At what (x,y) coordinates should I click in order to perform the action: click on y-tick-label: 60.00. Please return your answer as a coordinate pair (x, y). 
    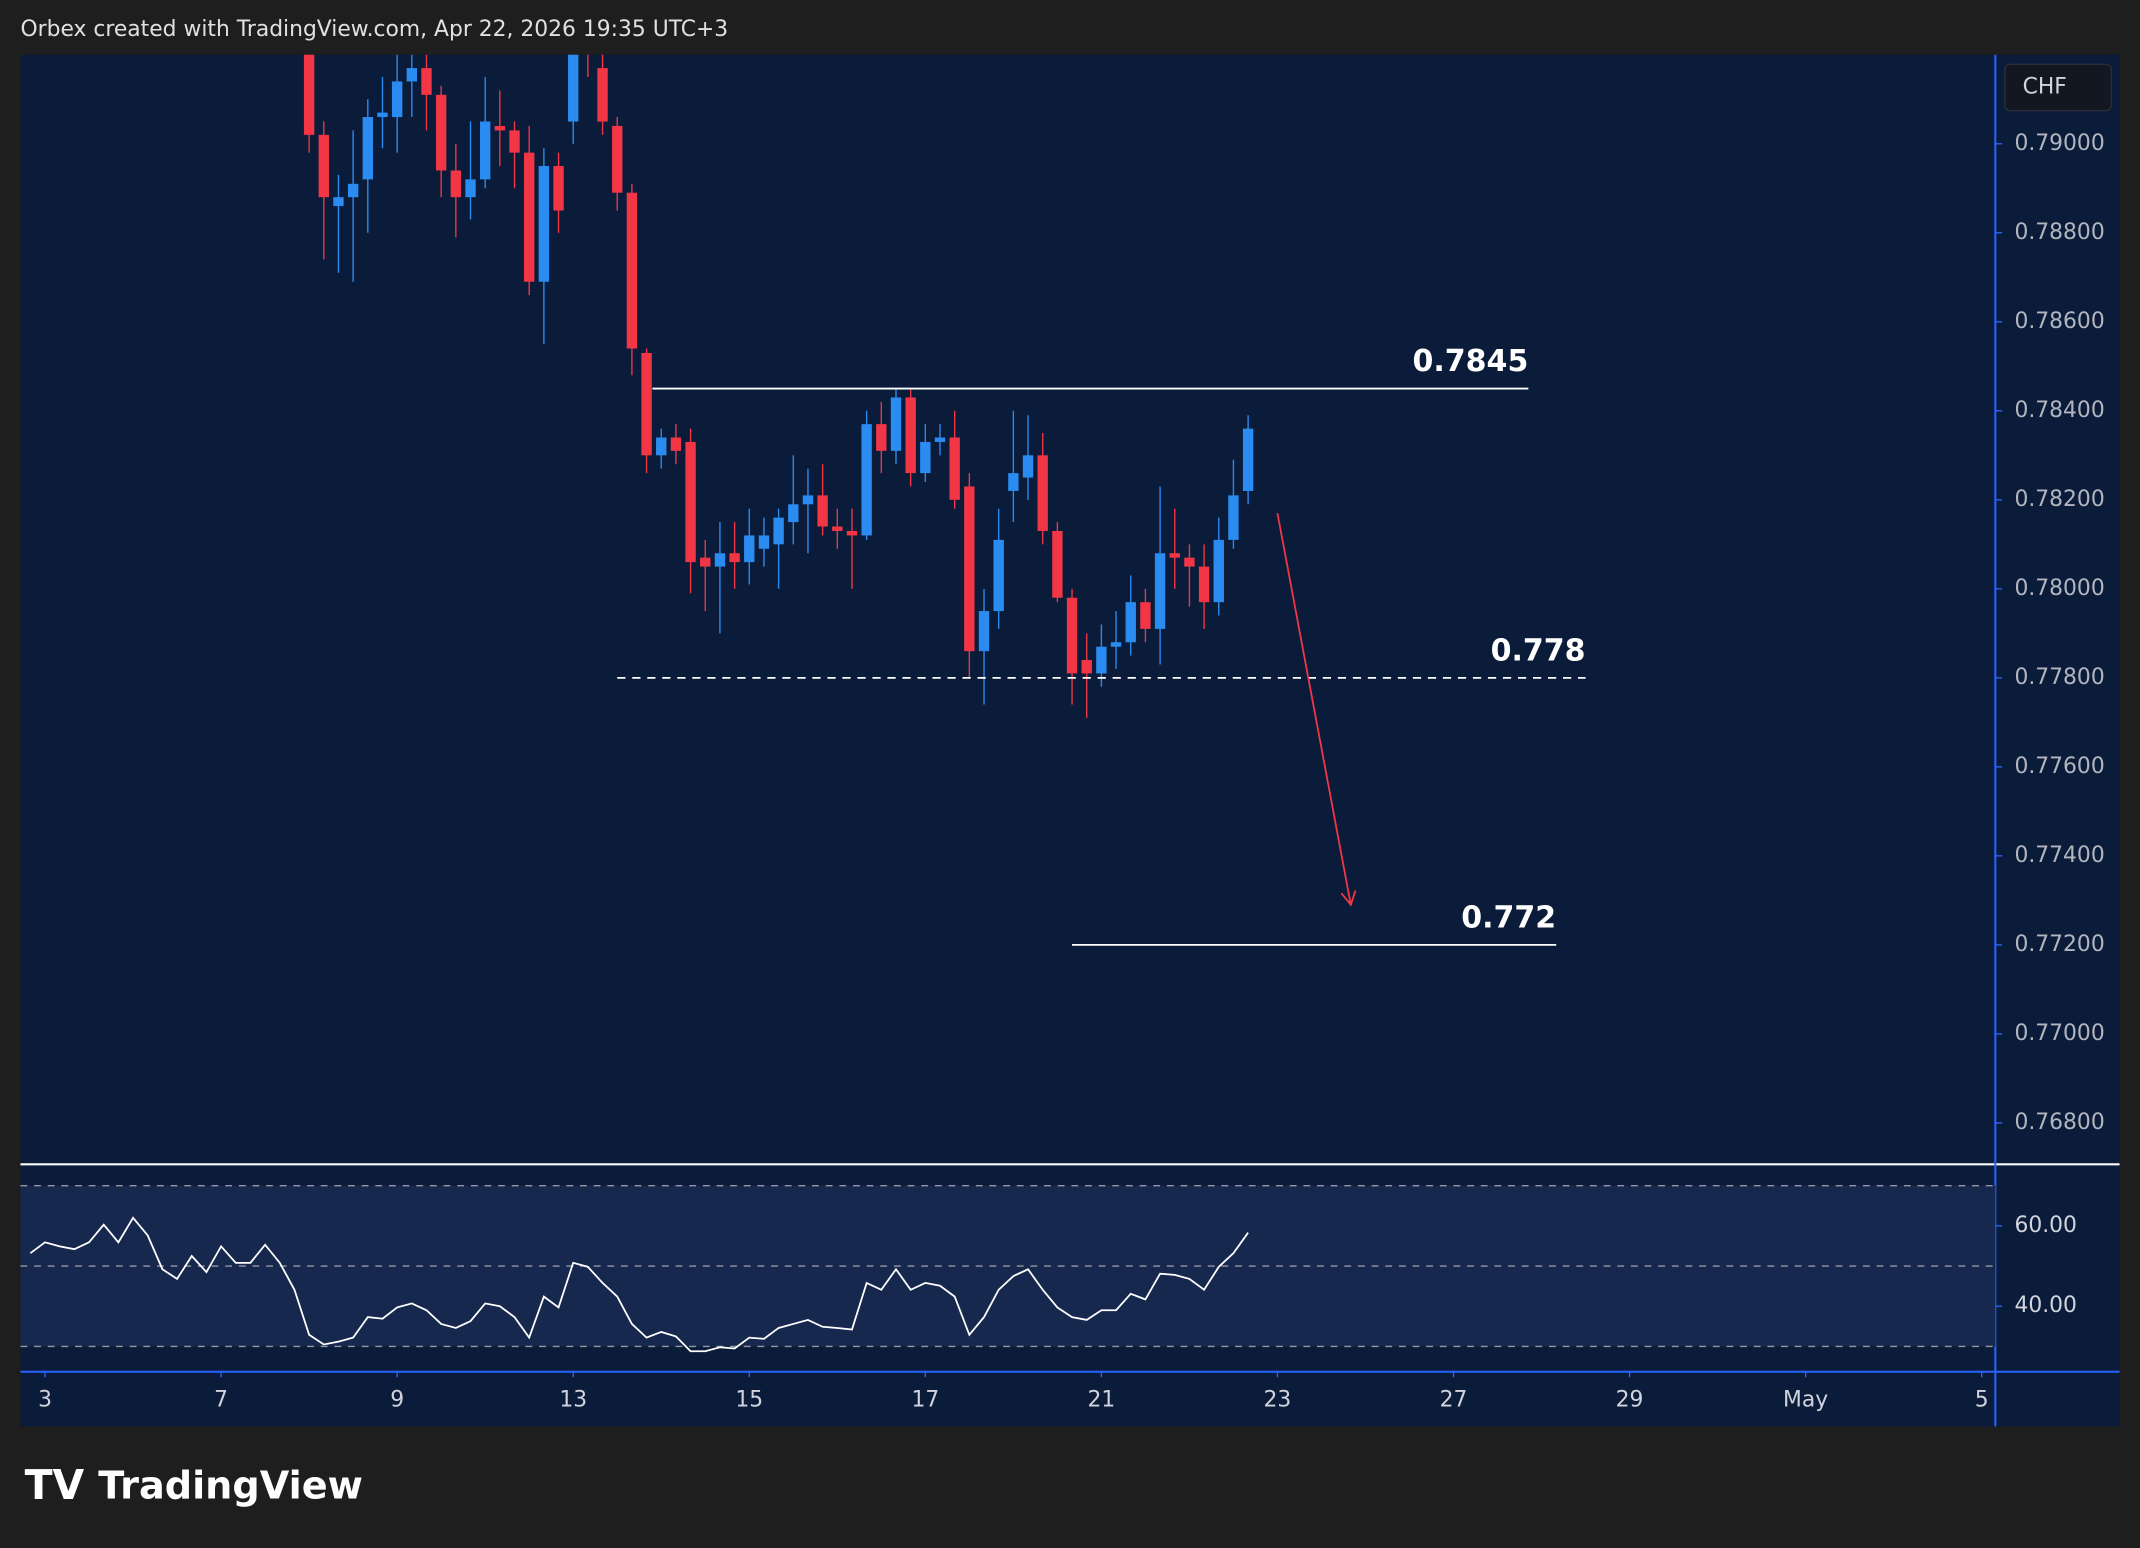
    Looking at the image, I should click on (2045, 1225).